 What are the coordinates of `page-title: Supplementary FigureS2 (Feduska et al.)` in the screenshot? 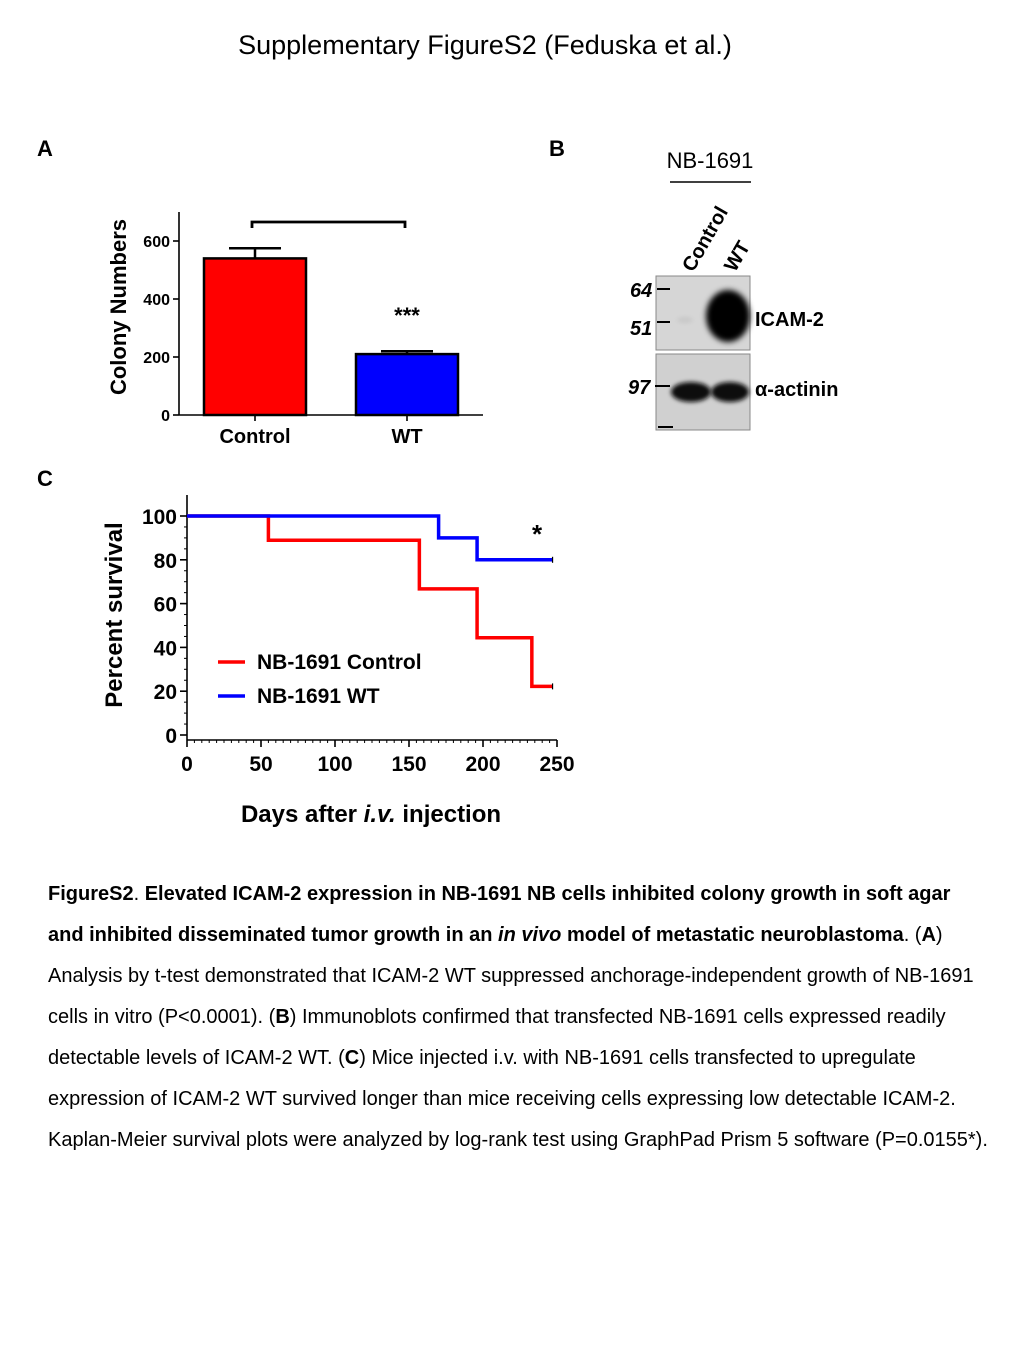 It's located at (485, 45).